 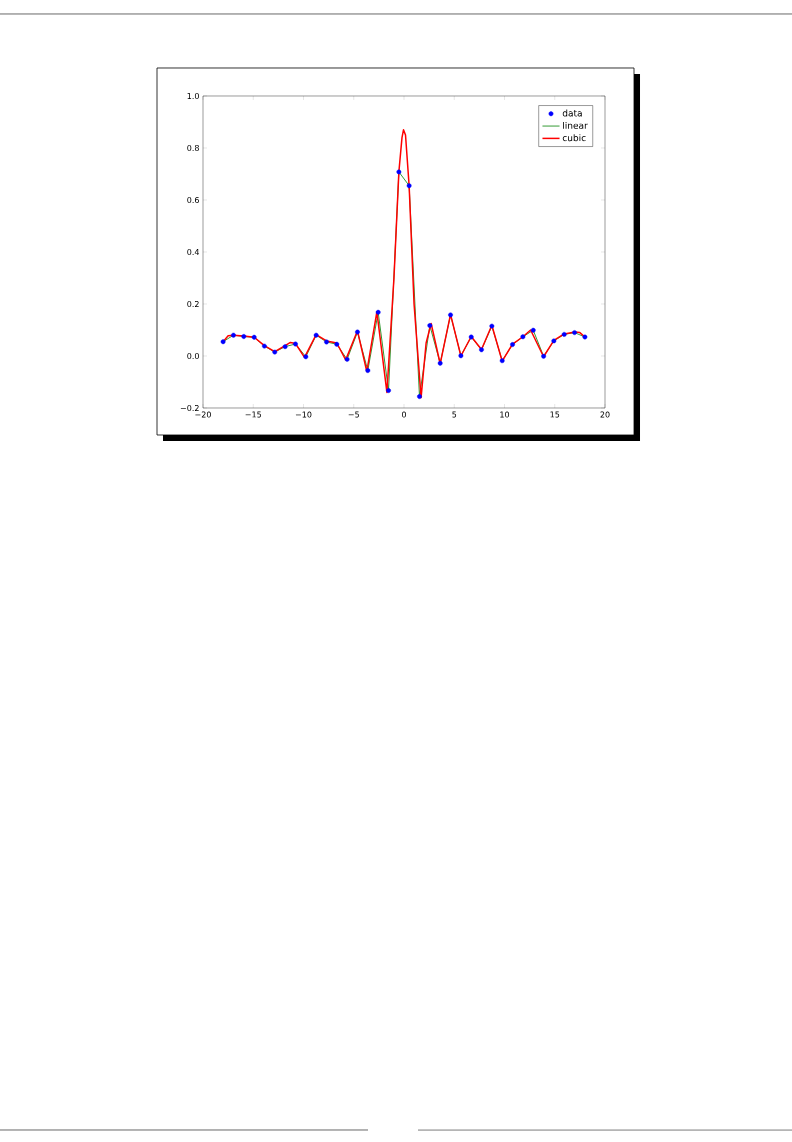 What do you see at coordinates (189, 408) in the screenshot?
I see `y-tick-label: −0.2` at bounding box center [189, 408].